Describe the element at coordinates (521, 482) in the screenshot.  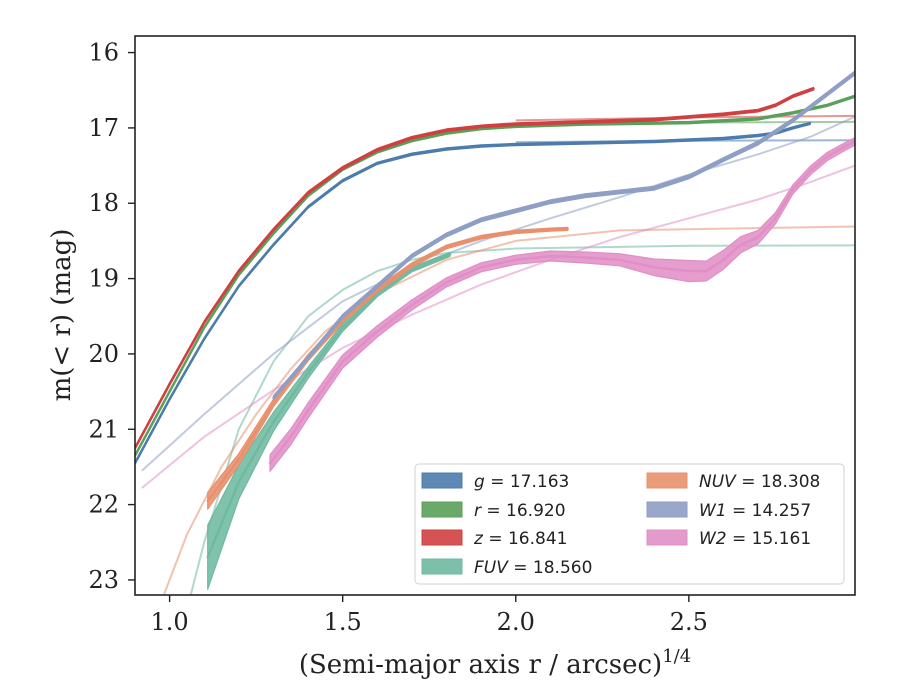
I see `legend-label-g: g = 17.163` at that location.